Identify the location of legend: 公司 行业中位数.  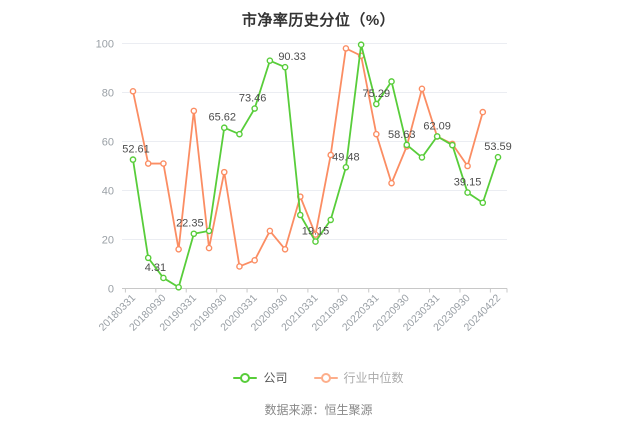
(318, 377).